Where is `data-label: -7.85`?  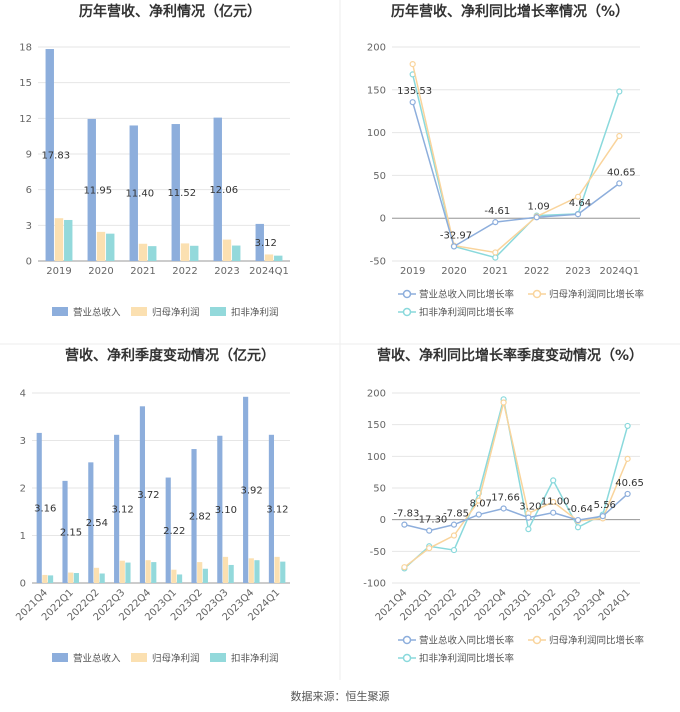 data-label: -7.85 is located at coordinates (456, 514).